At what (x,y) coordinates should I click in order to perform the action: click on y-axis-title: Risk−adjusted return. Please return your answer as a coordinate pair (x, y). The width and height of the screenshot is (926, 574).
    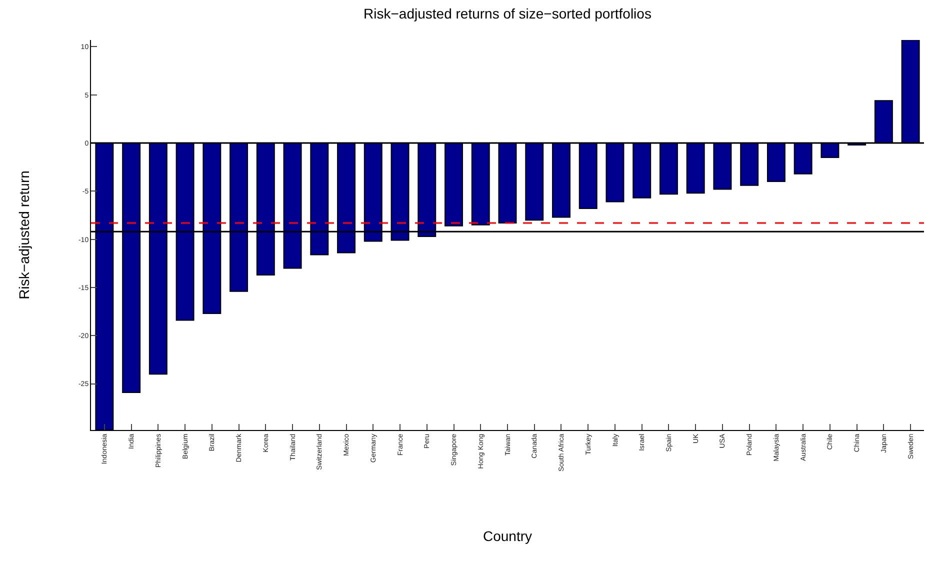
    Looking at the image, I should click on (24, 235).